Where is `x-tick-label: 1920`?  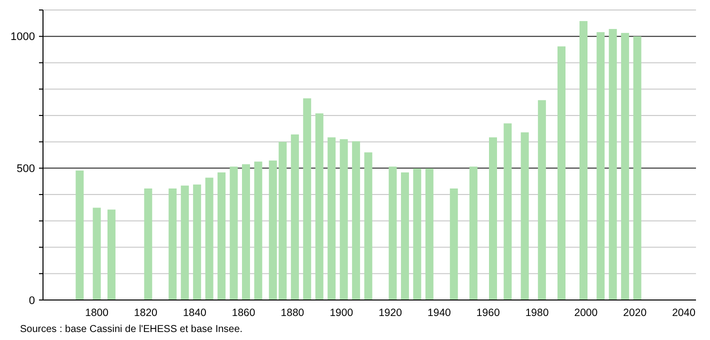 x-tick-label: 1920 is located at coordinates (390, 313).